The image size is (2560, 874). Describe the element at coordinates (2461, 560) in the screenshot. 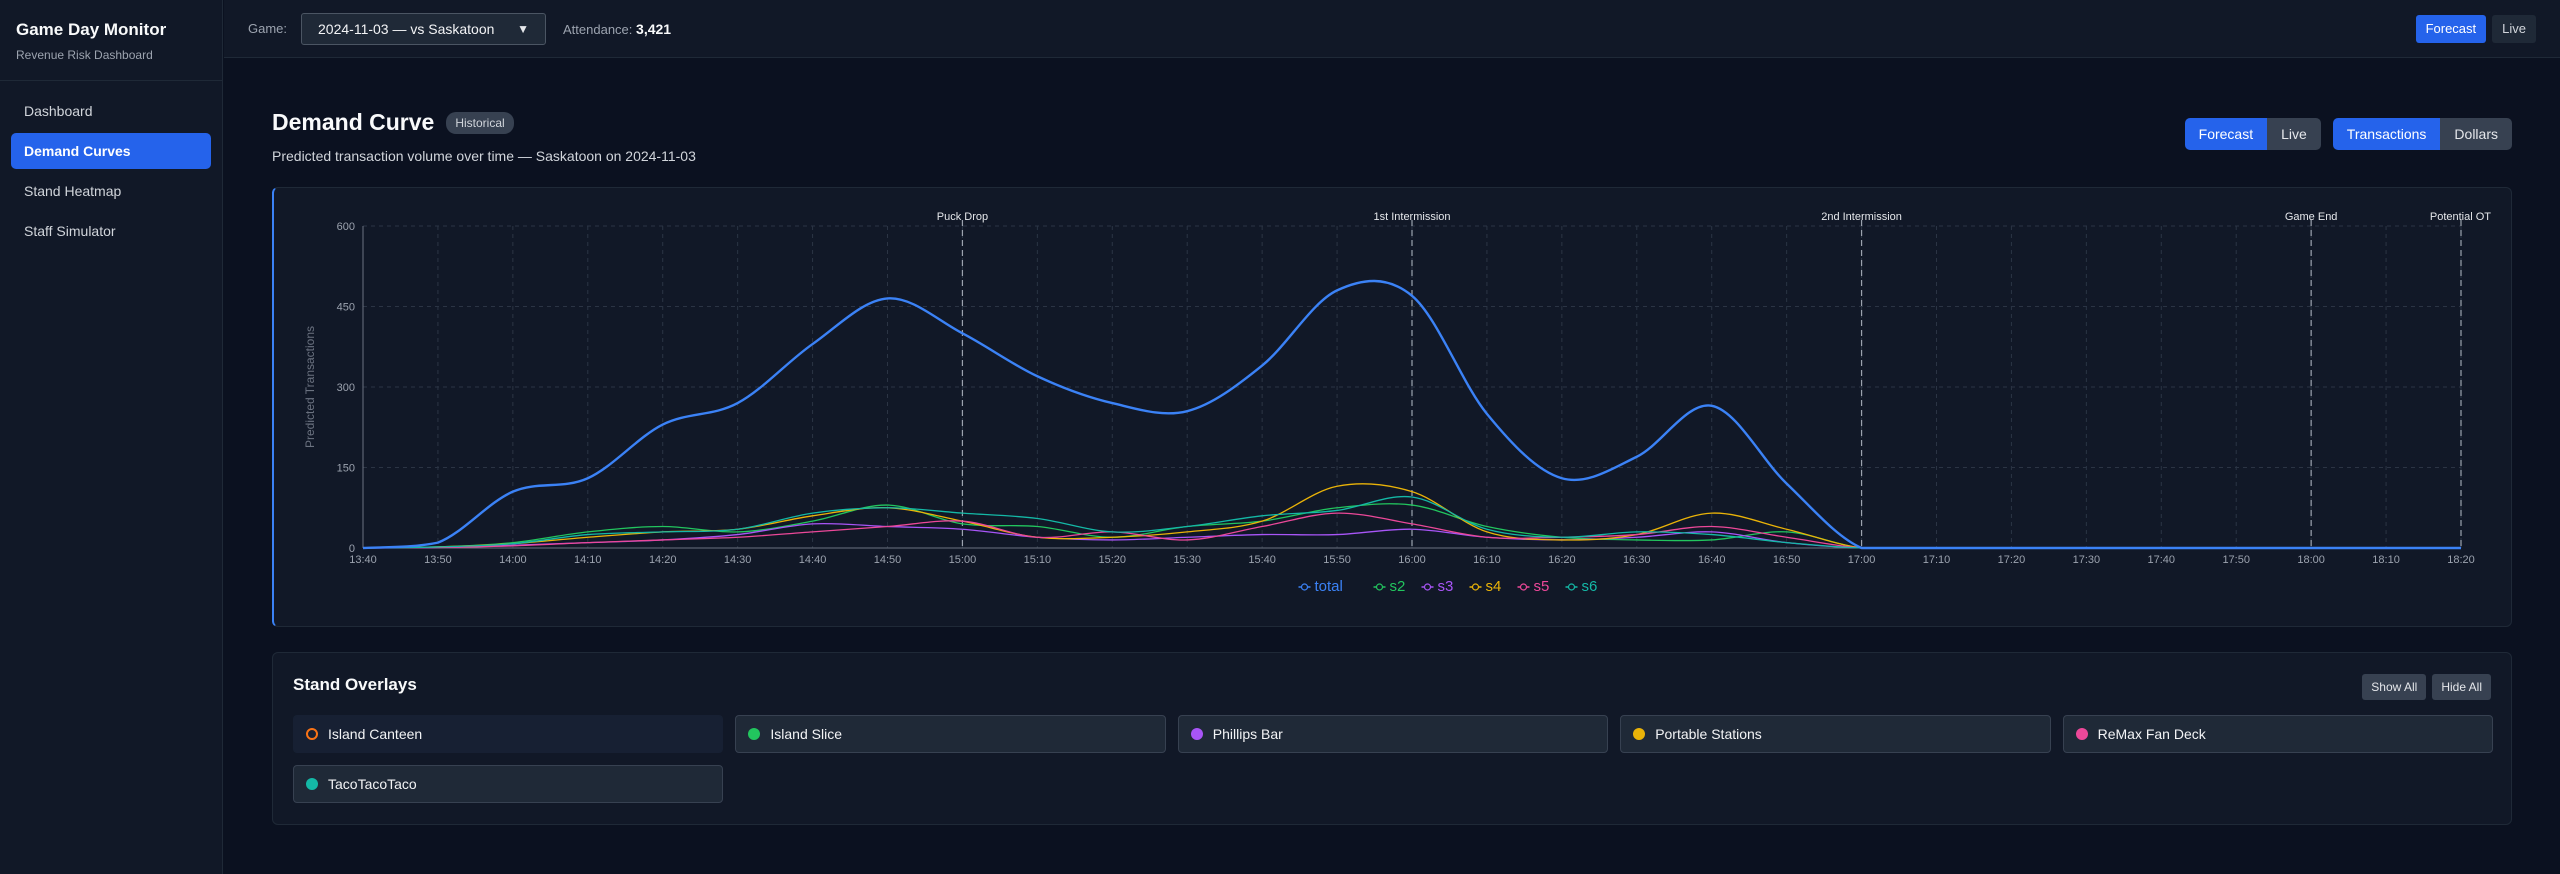

I see `x-tick-label: 18:20` at that location.